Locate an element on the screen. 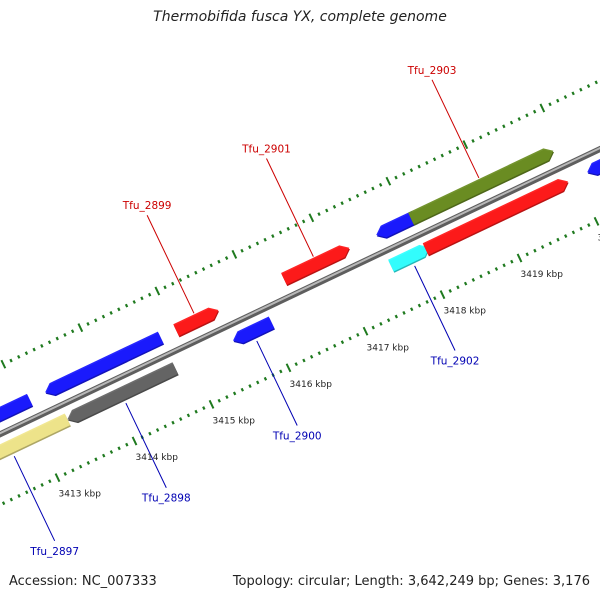 This screenshot has width=600, height=600. scale-label: 3417 kbp is located at coordinates (388, 348).